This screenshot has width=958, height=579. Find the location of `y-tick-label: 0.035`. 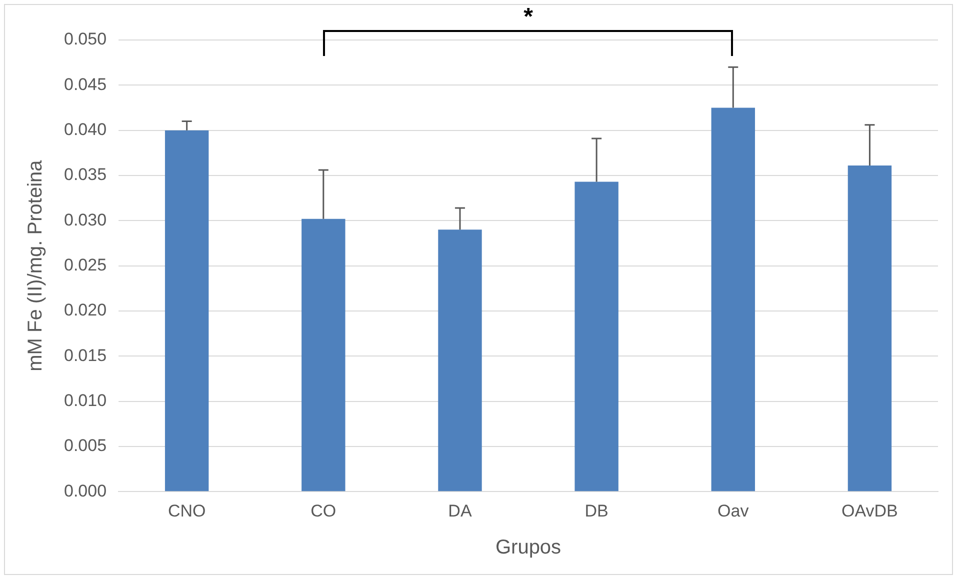

y-tick-label: 0.035 is located at coordinates (85, 174).